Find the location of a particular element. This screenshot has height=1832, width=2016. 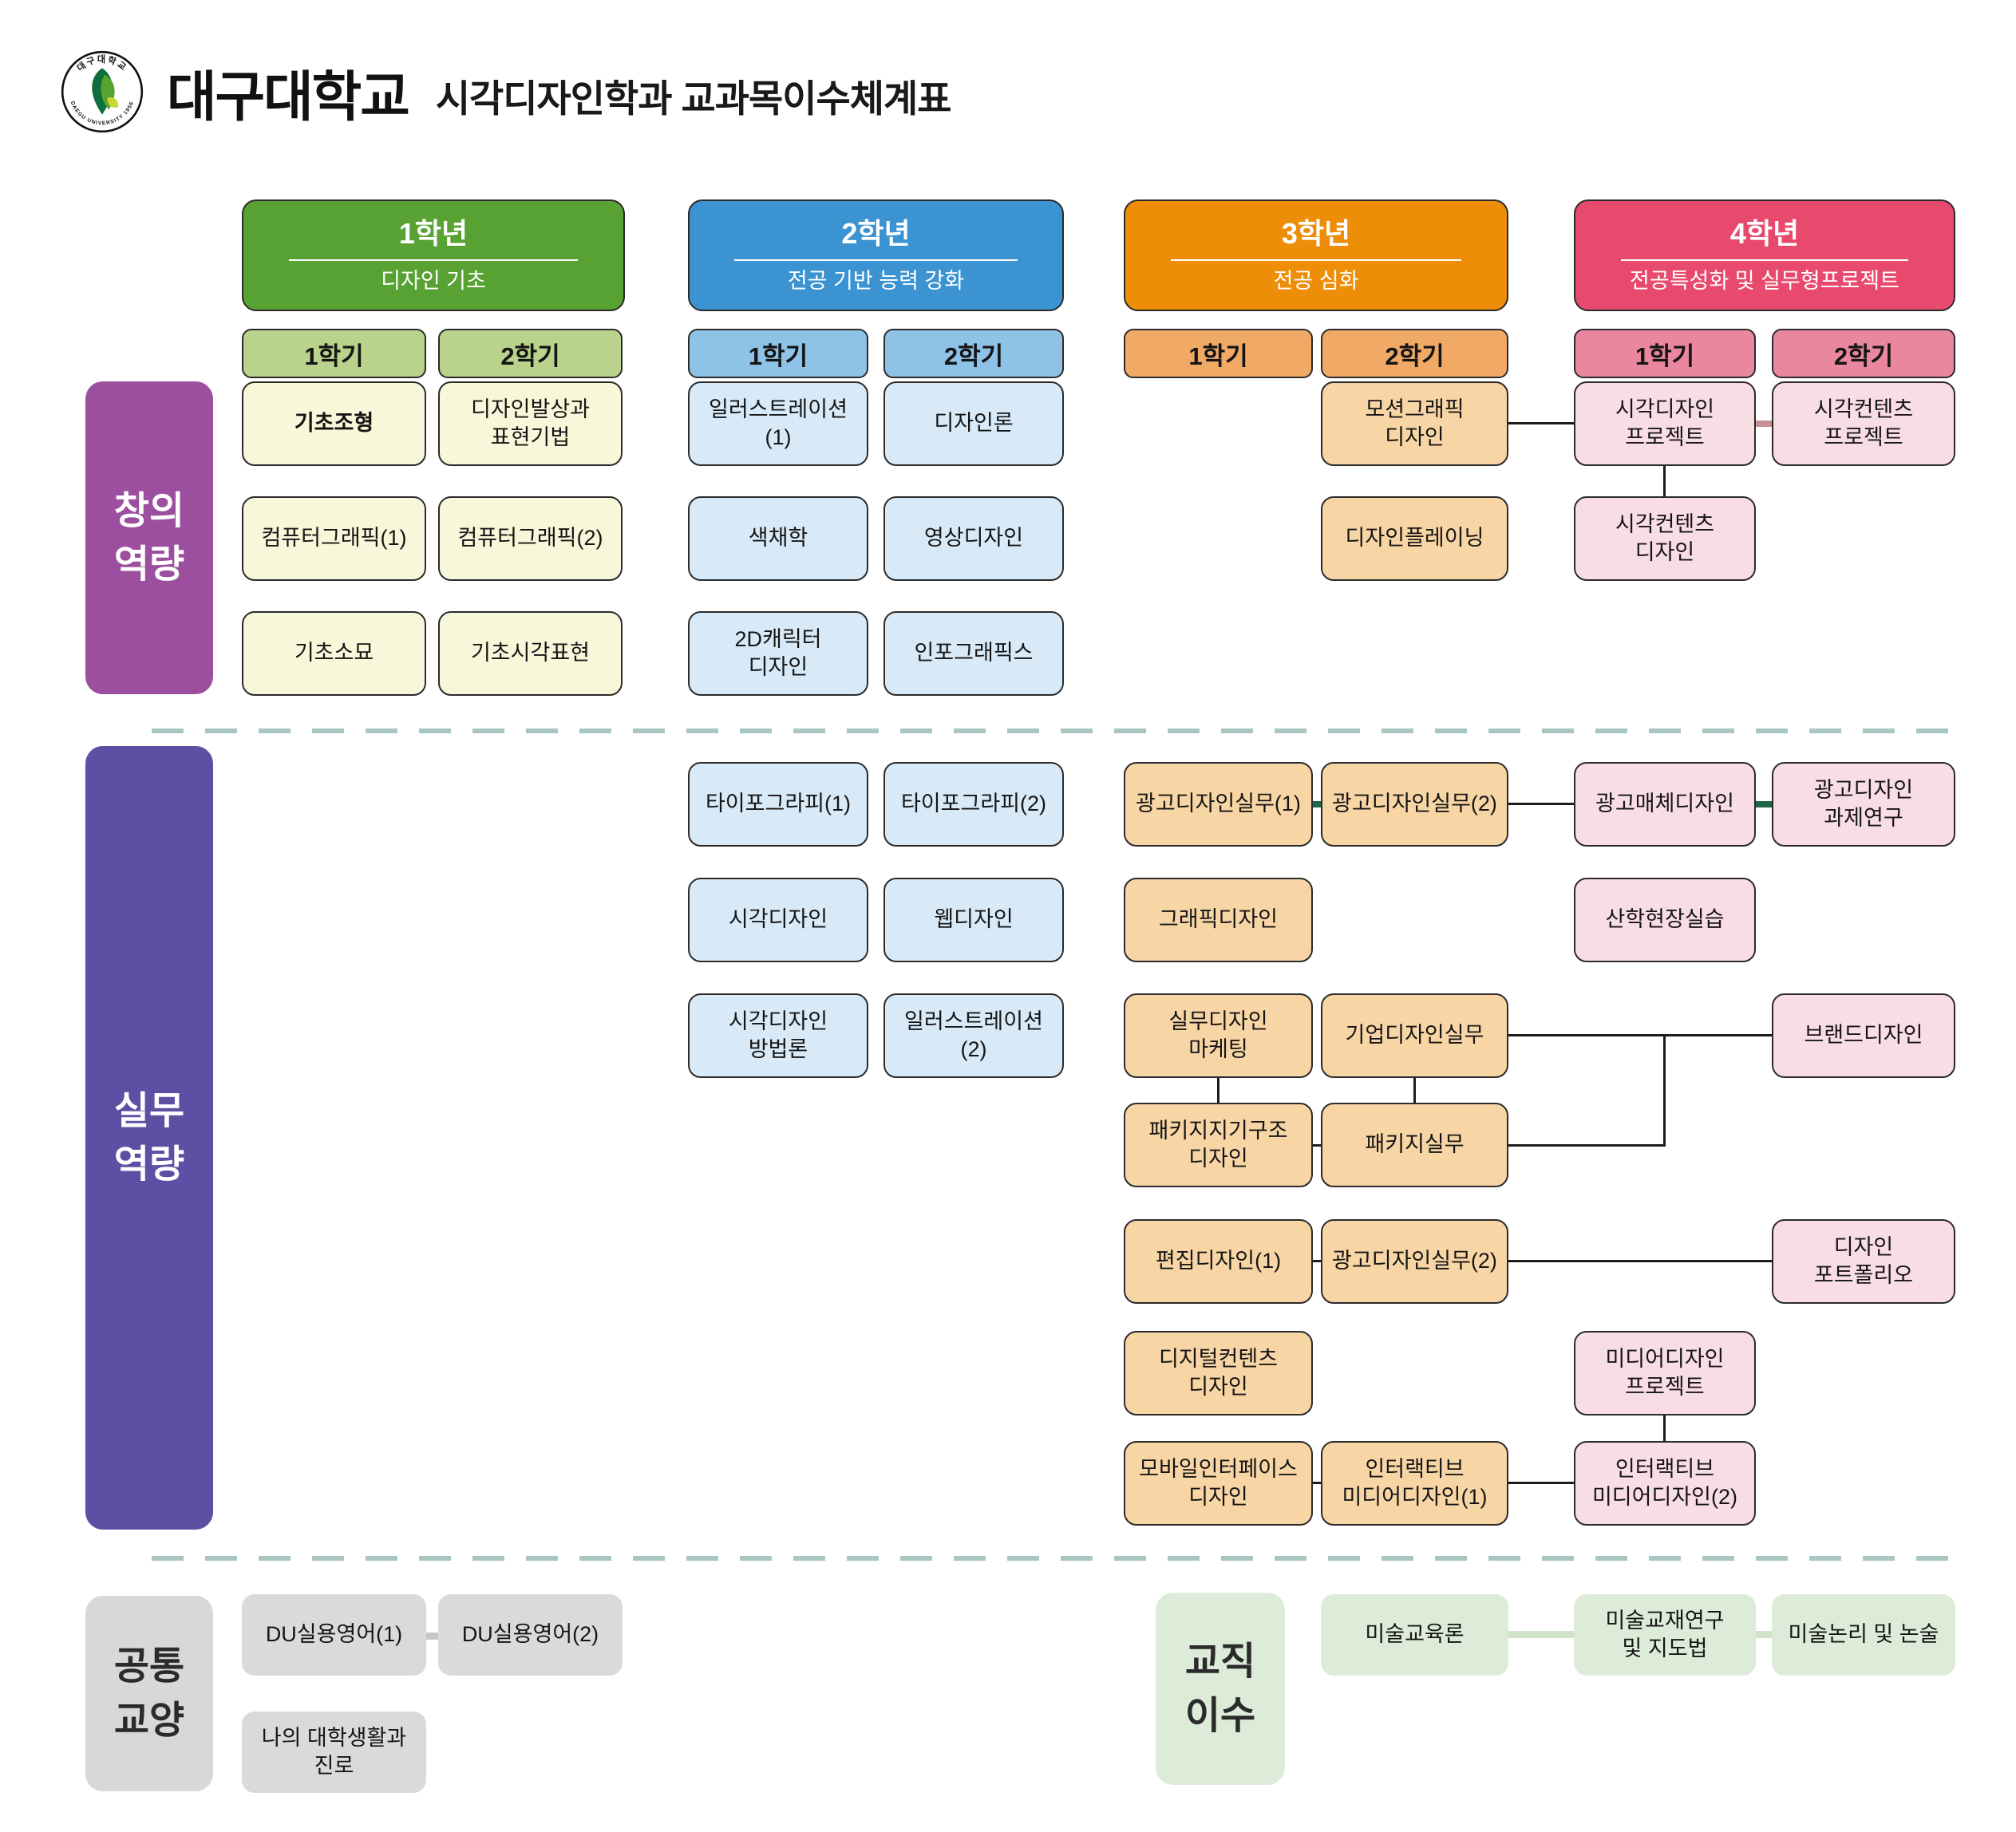

course-box-illust1: 일러스트레이션(1) is located at coordinates (778, 423).